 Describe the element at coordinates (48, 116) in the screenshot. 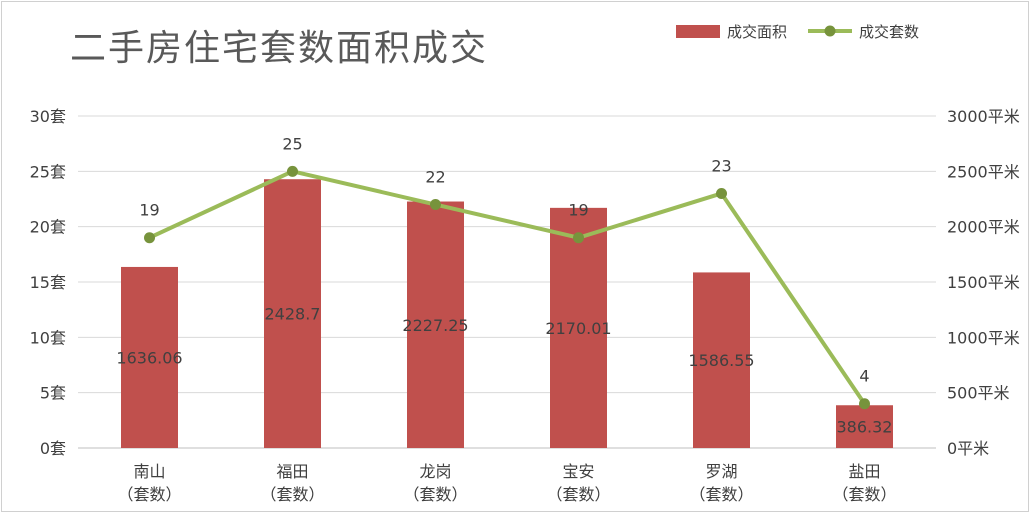

I see `left-y-tick-label: 30套` at that location.